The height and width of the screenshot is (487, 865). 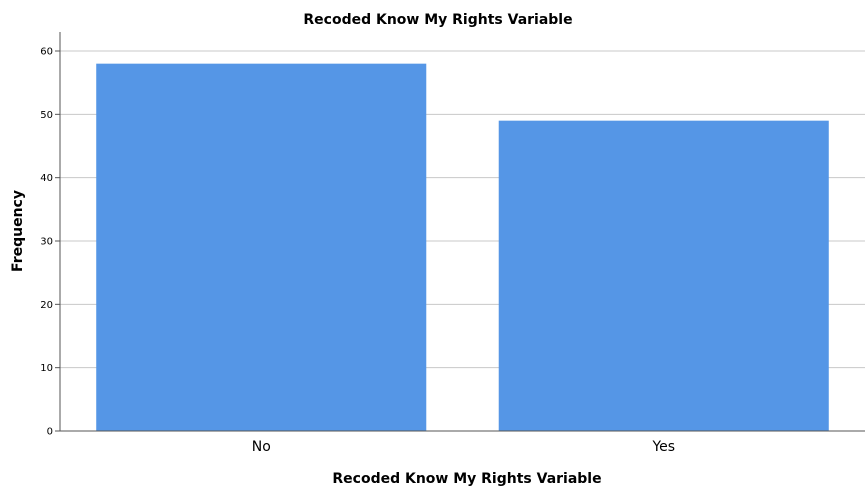 I want to click on y-axis-label: Frequency, so click(x=18, y=231).